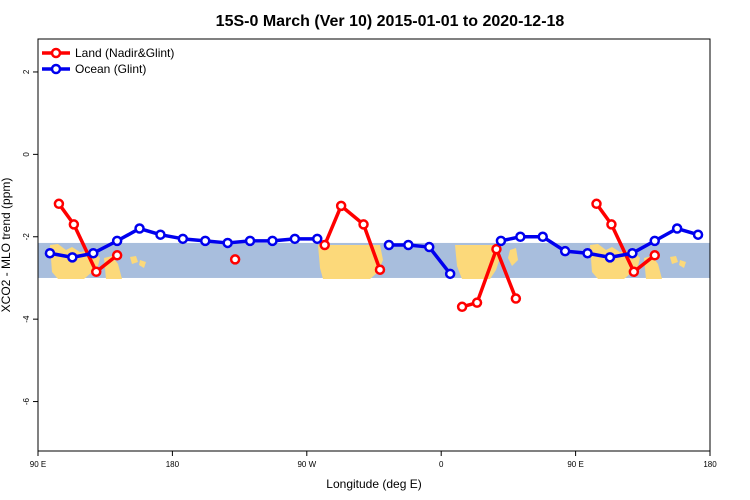 This screenshot has width=750, height=500. I want to click on y-axis: 2 0 -2 -4 -6, so click(30, 237).